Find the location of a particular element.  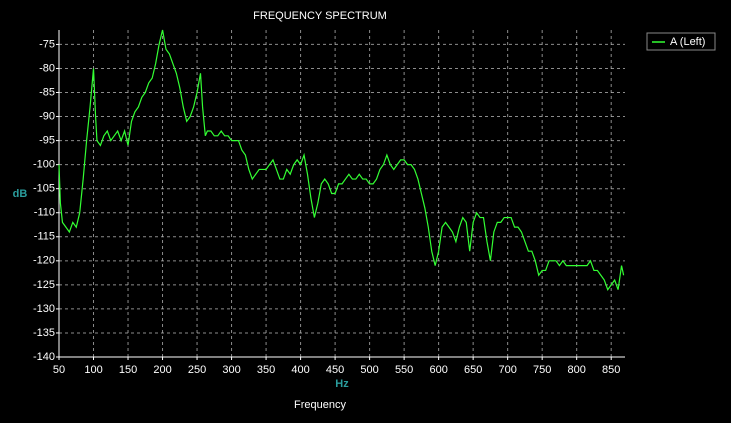

y-tick-label: -120 is located at coordinates (44, 261).